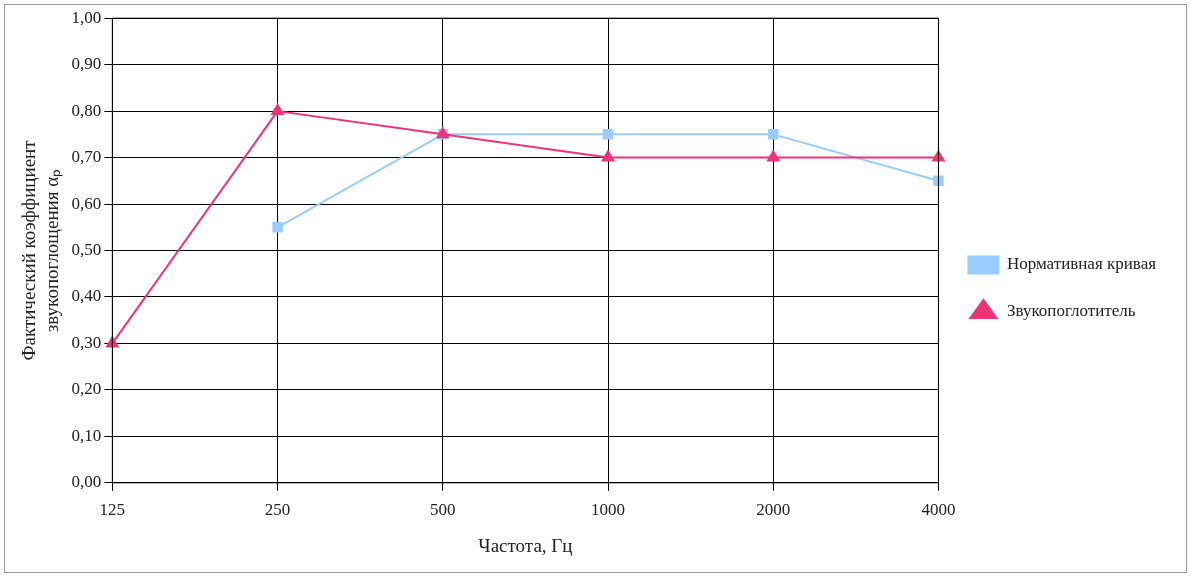  Describe the element at coordinates (608, 510) in the screenshot. I see `x-tick-label: 1000` at that location.